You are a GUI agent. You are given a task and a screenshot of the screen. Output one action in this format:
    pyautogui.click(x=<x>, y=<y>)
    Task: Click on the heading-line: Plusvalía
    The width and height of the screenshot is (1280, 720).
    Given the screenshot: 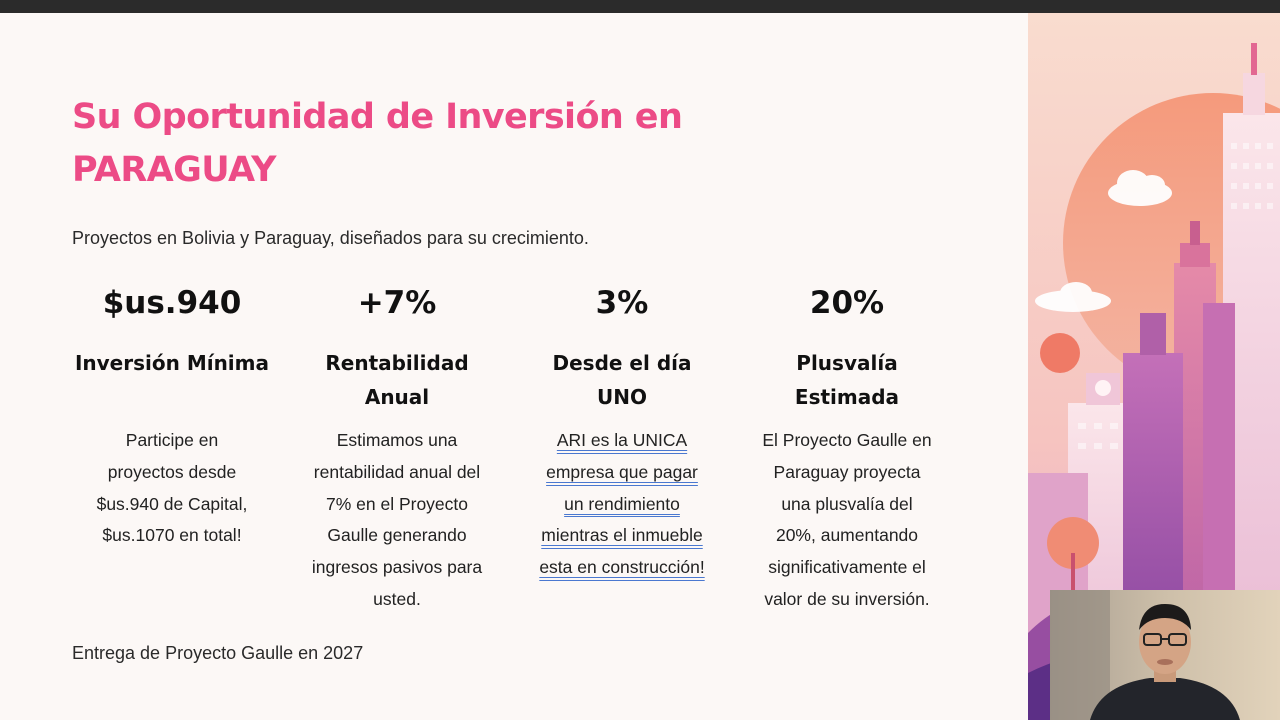 What is the action you would take?
    pyautogui.click(x=847, y=363)
    